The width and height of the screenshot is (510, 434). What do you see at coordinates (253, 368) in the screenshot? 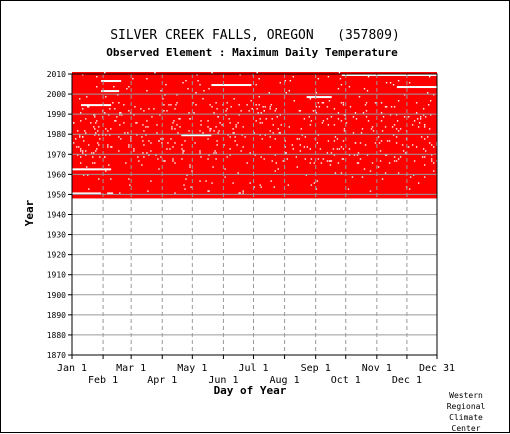
I see `x-tick-label: Jul 1` at bounding box center [253, 368].